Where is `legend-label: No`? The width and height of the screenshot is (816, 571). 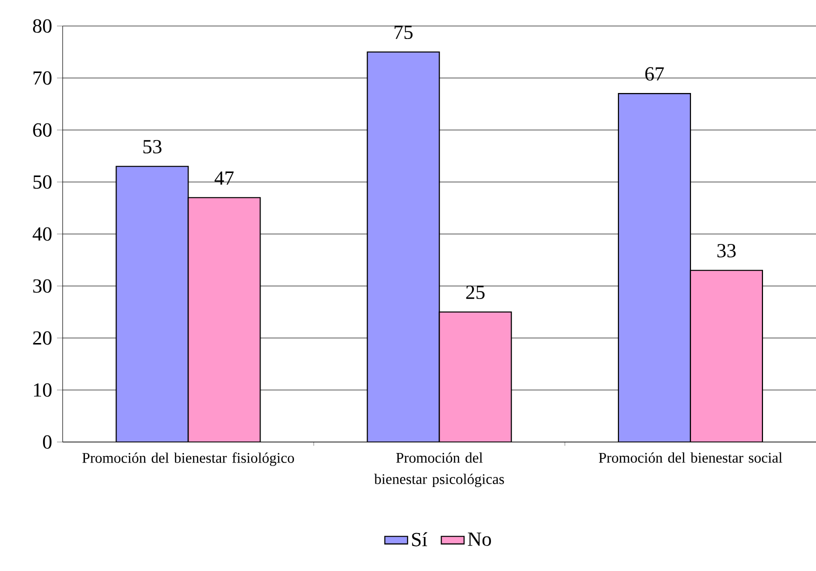 legend-label: No is located at coordinates (479, 539).